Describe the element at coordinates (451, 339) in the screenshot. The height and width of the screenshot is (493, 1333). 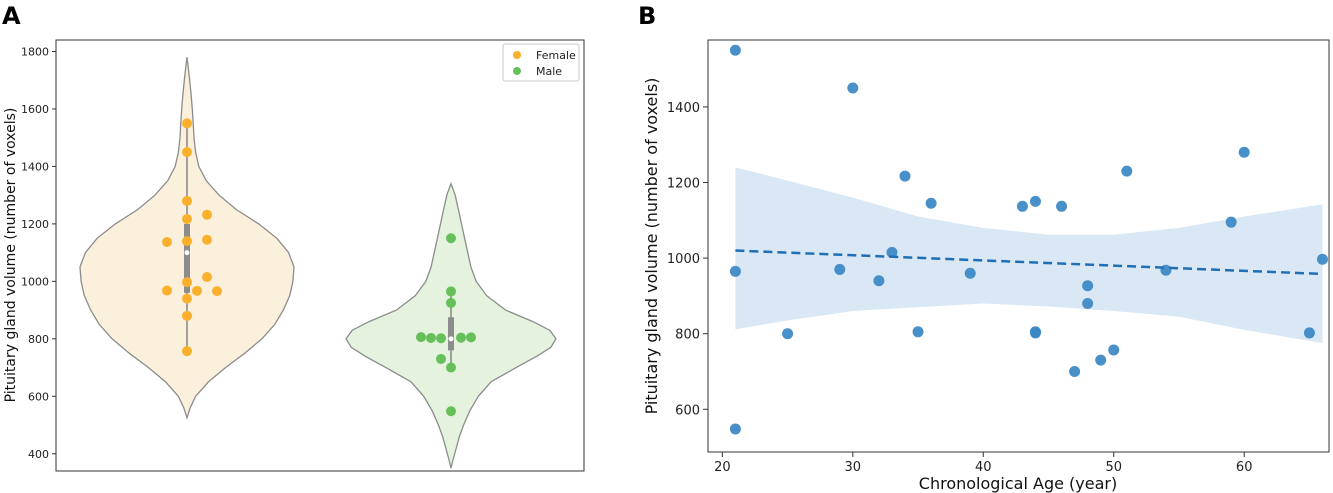
I see `median-marker-male` at that location.